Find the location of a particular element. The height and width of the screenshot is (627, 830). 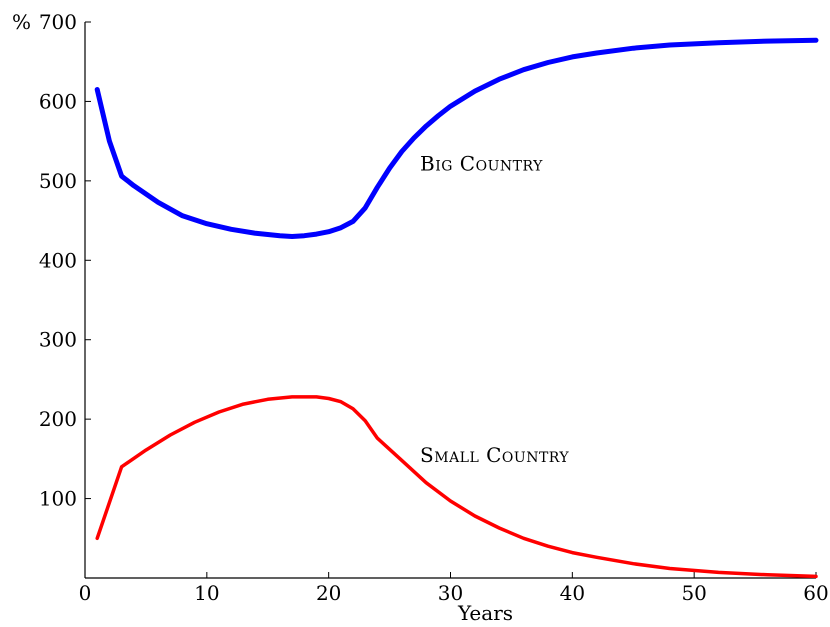

x-tick-label: 20 is located at coordinates (328, 593).